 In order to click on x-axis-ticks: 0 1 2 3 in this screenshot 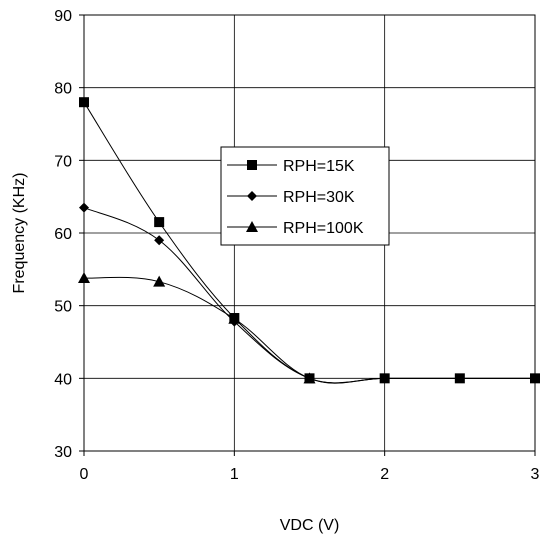, I will do `click(310, 467)`.